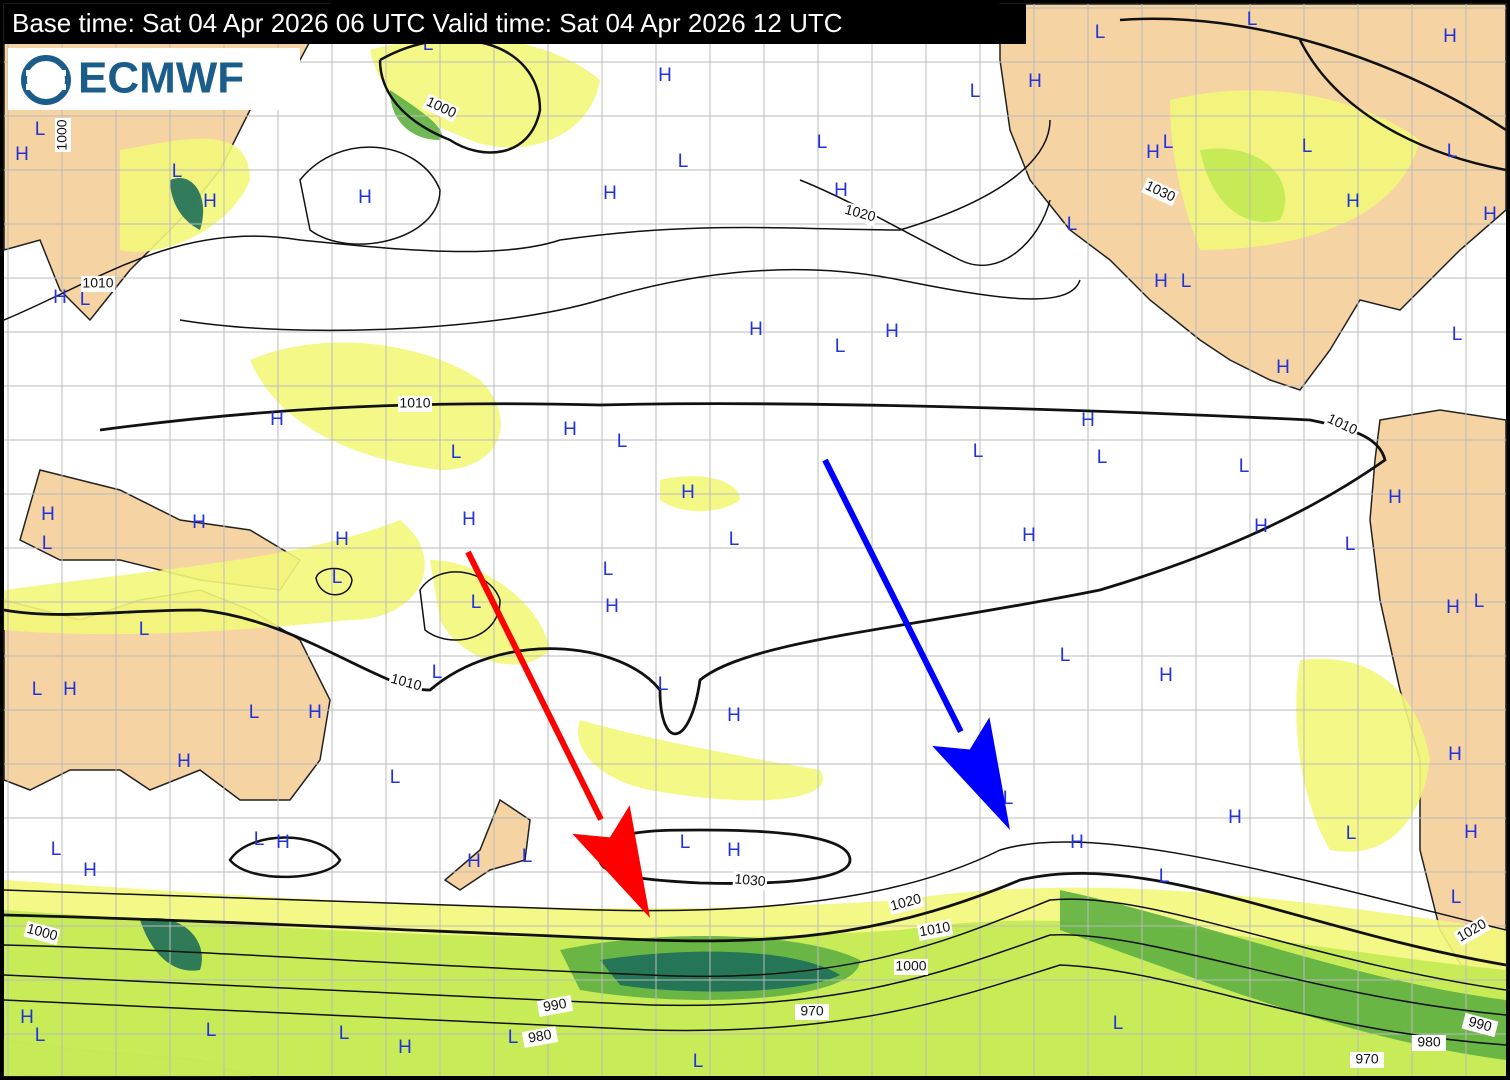  Describe the element at coordinates (161, 78) in the screenshot. I see `logo-text: ECMWF` at that location.